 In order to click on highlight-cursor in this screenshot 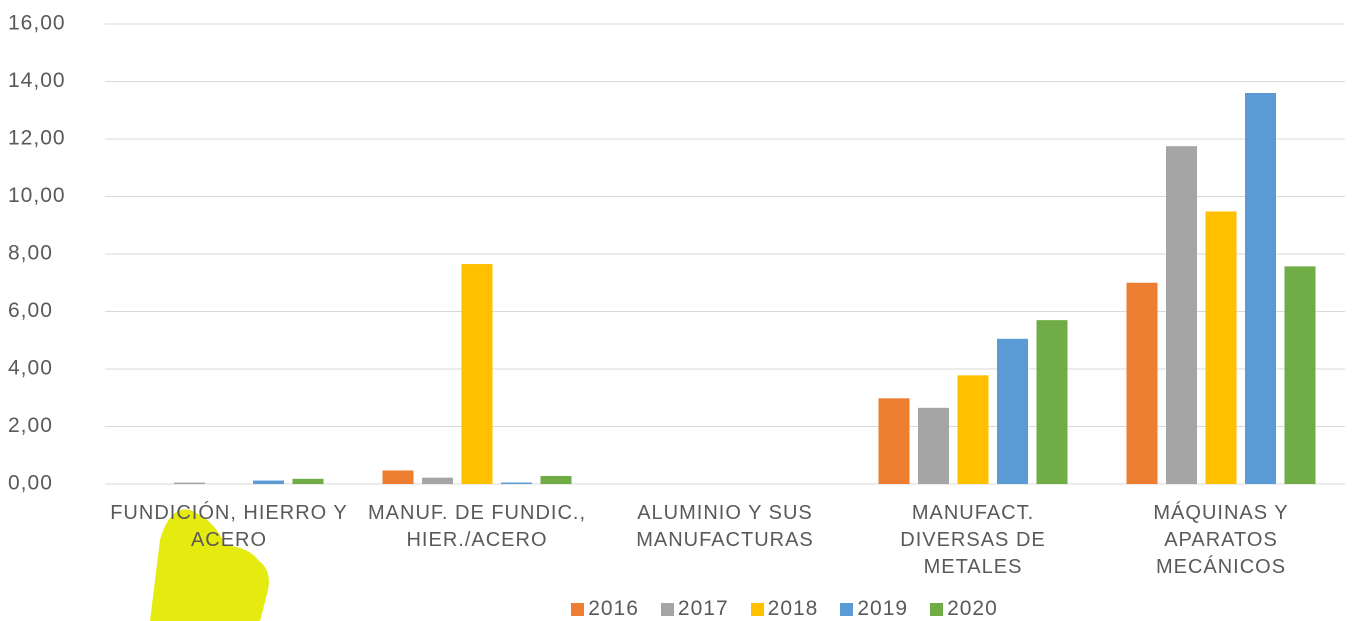, I will do `click(209, 565)`.